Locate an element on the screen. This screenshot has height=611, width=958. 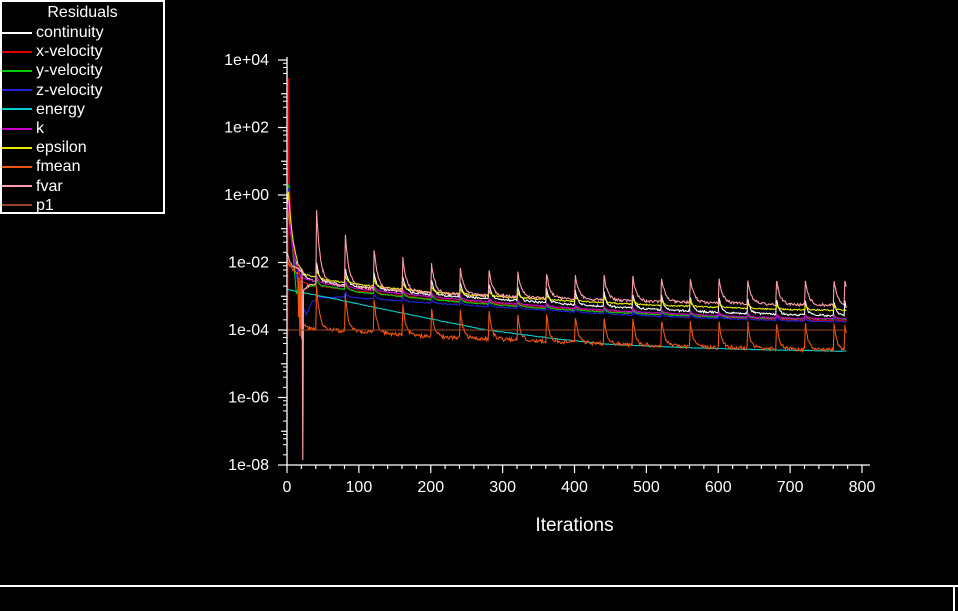
x-tick-label: 200 is located at coordinates (430, 487).